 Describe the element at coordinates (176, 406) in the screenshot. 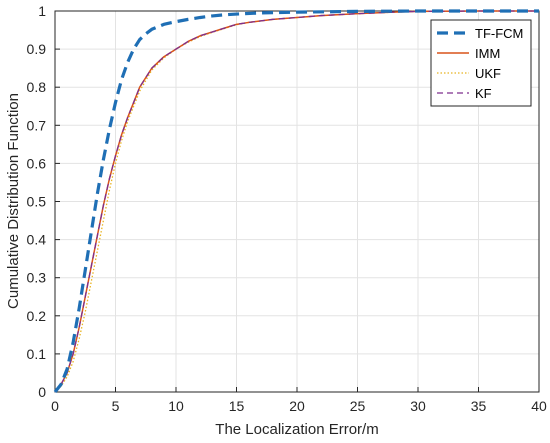

I see `x-tick-label: 10` at that location.